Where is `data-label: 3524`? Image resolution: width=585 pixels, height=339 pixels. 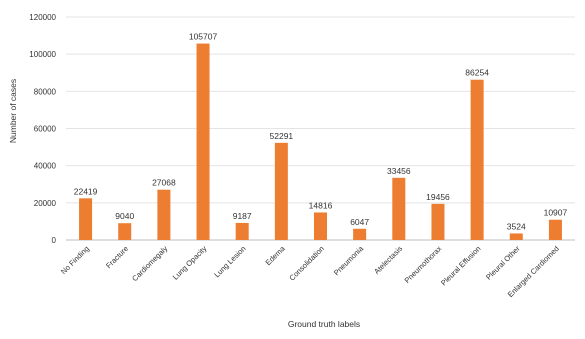 data-label: 3524 is located at coordinates (516, 226).